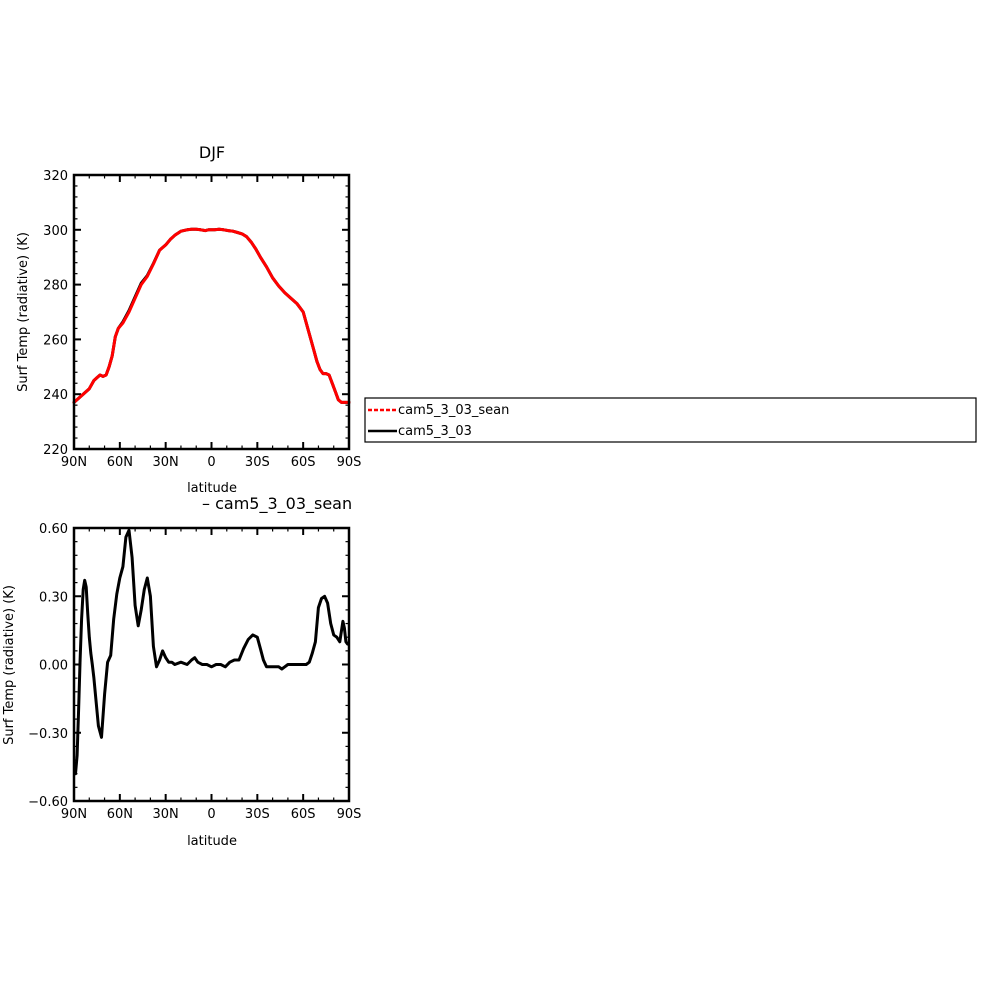  What do you see at coordinates (435, 431) in the screenshot?
I see `legend-label-base: cam5_3_03` at bounding box center [435, 431].